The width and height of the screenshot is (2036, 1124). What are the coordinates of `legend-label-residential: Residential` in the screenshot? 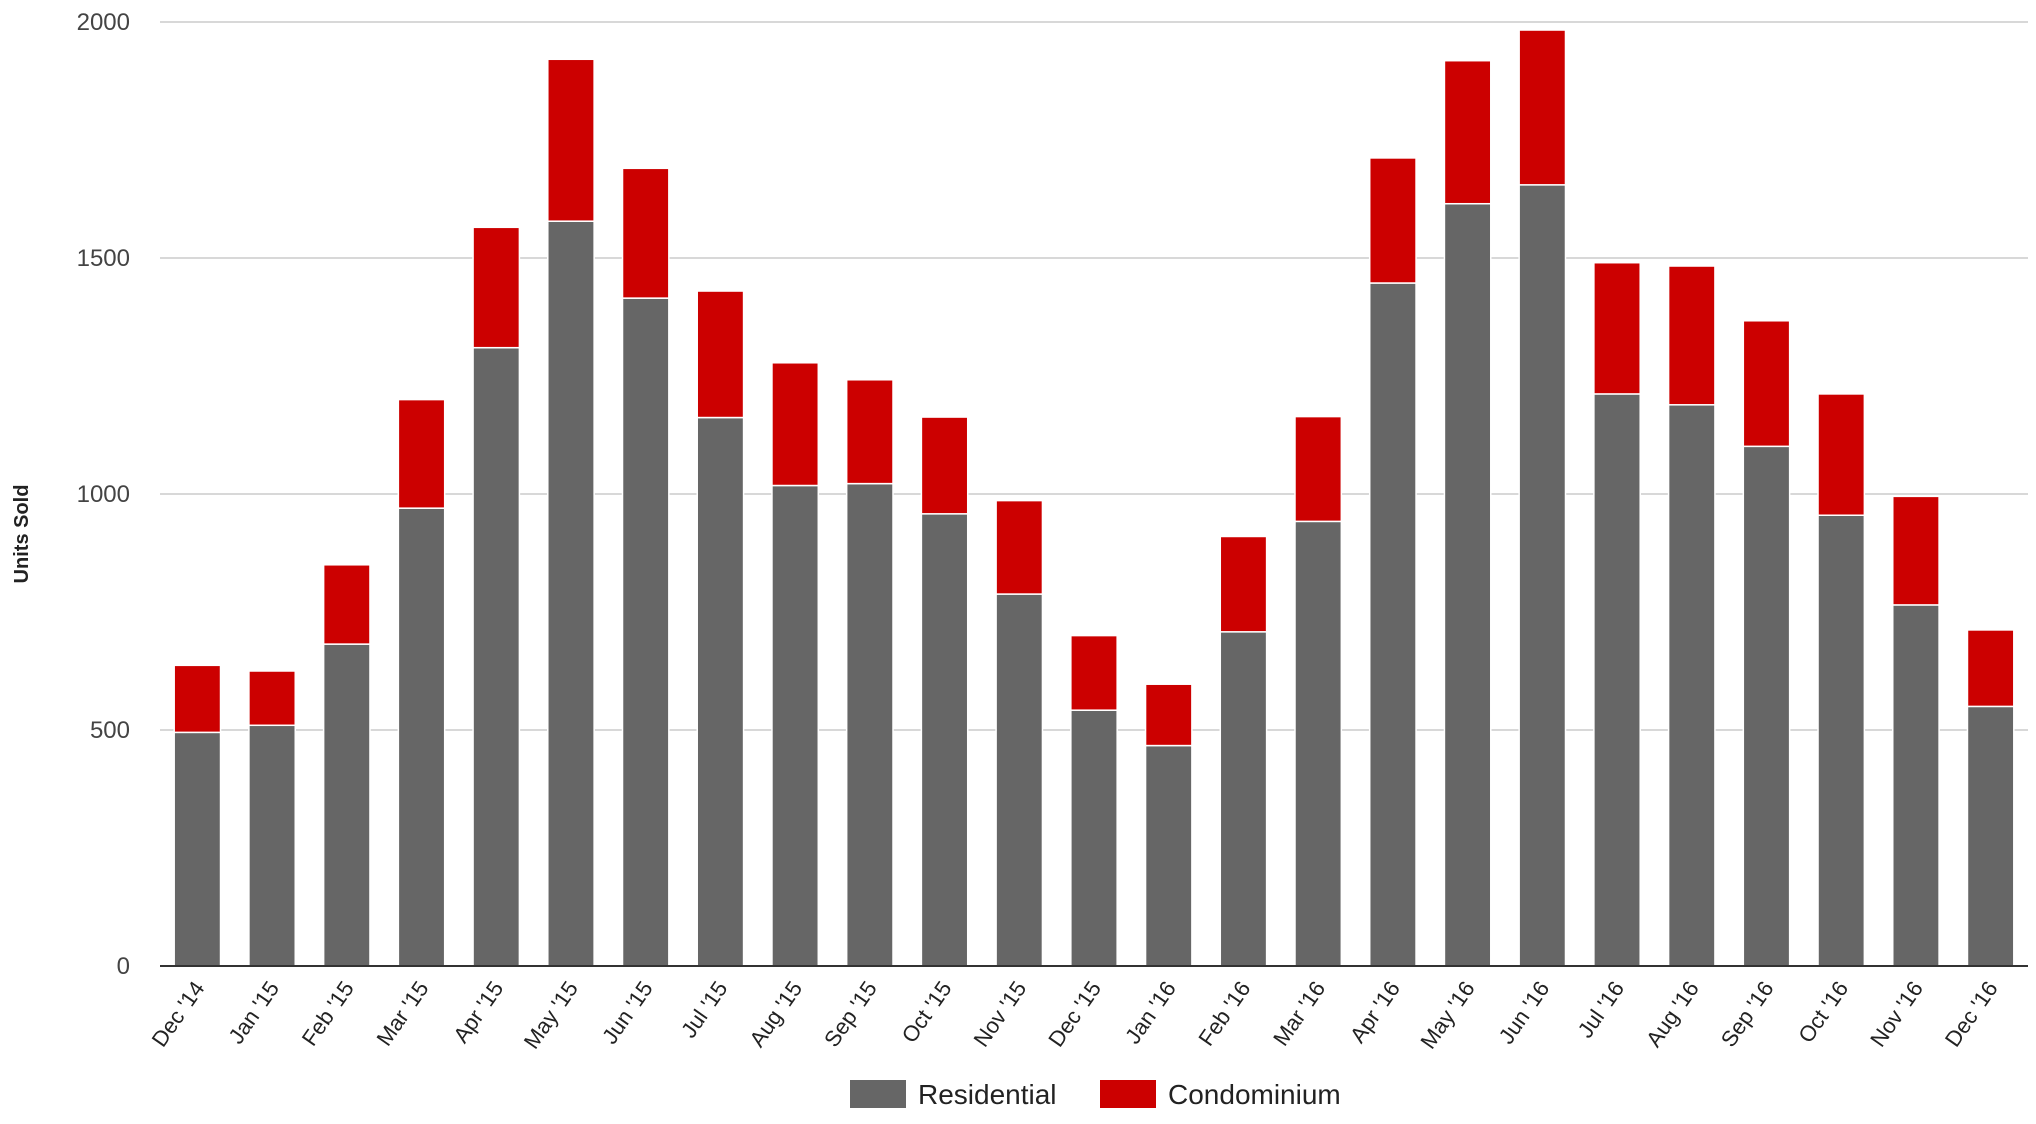 It's located at (987, 1094).